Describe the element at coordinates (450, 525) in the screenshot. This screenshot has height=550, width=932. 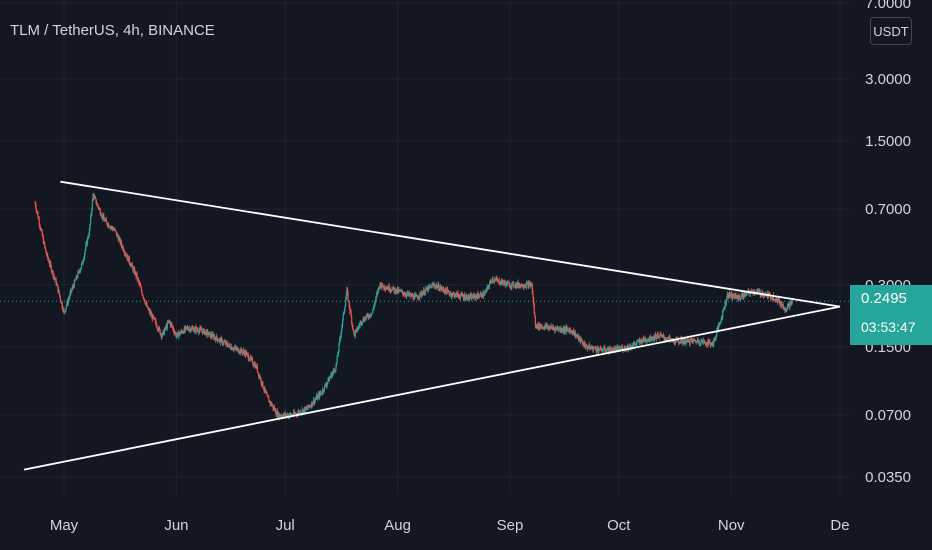
I see `time-axis: May Jun Jul Aug Sep Oct Nov De` at that location.